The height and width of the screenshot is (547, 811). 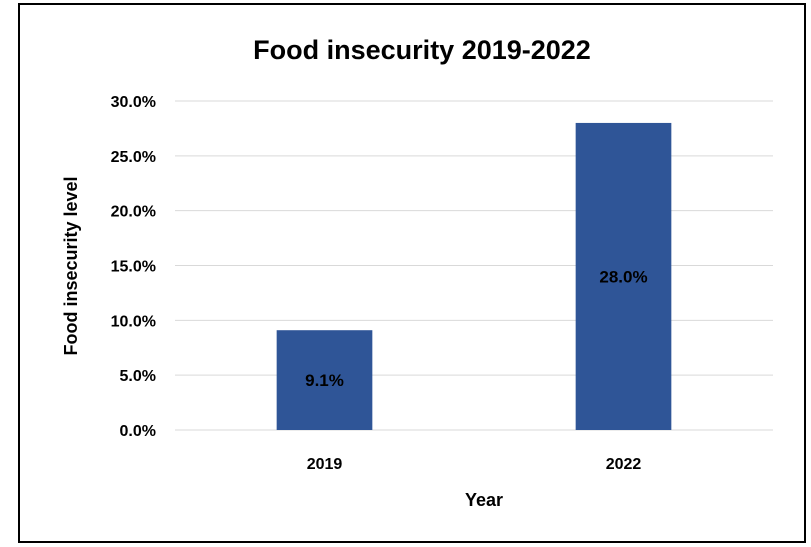 I want to click on x-tick-label: 2022, so click(x=624, y=464).